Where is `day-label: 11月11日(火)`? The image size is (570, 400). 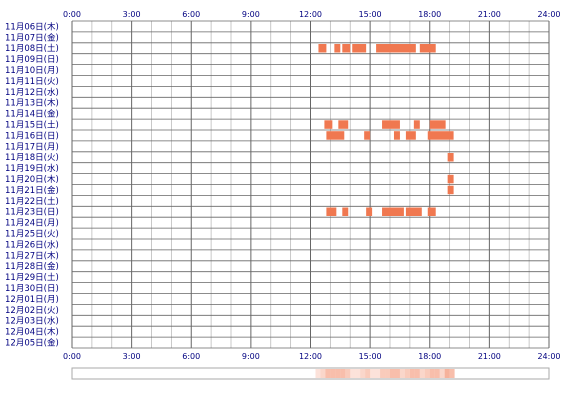 day-label: 11月11日(火) is located at coordinates (32, 82).